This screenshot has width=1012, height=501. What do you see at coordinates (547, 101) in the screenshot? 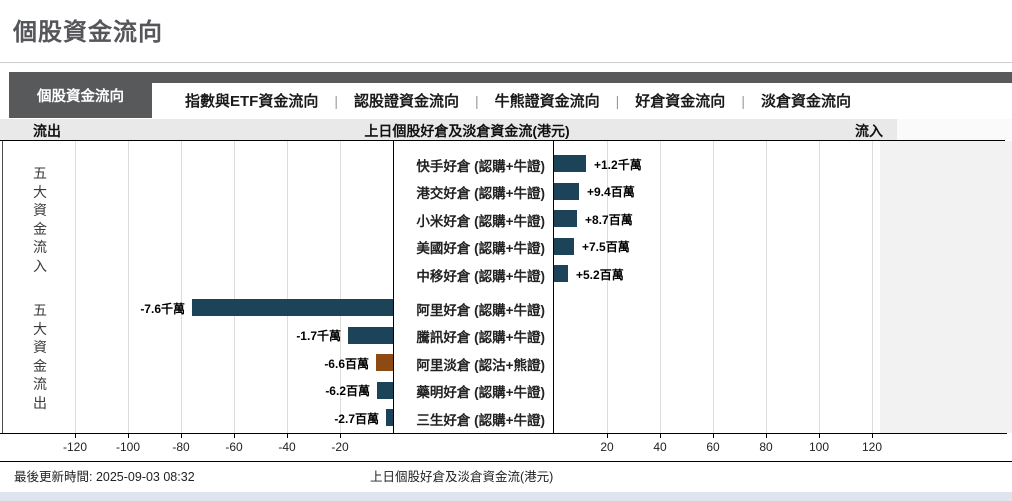
I see `tab-cbbc-fund-flow: 牛熊證資金流向` at bounding box center [547, 101].